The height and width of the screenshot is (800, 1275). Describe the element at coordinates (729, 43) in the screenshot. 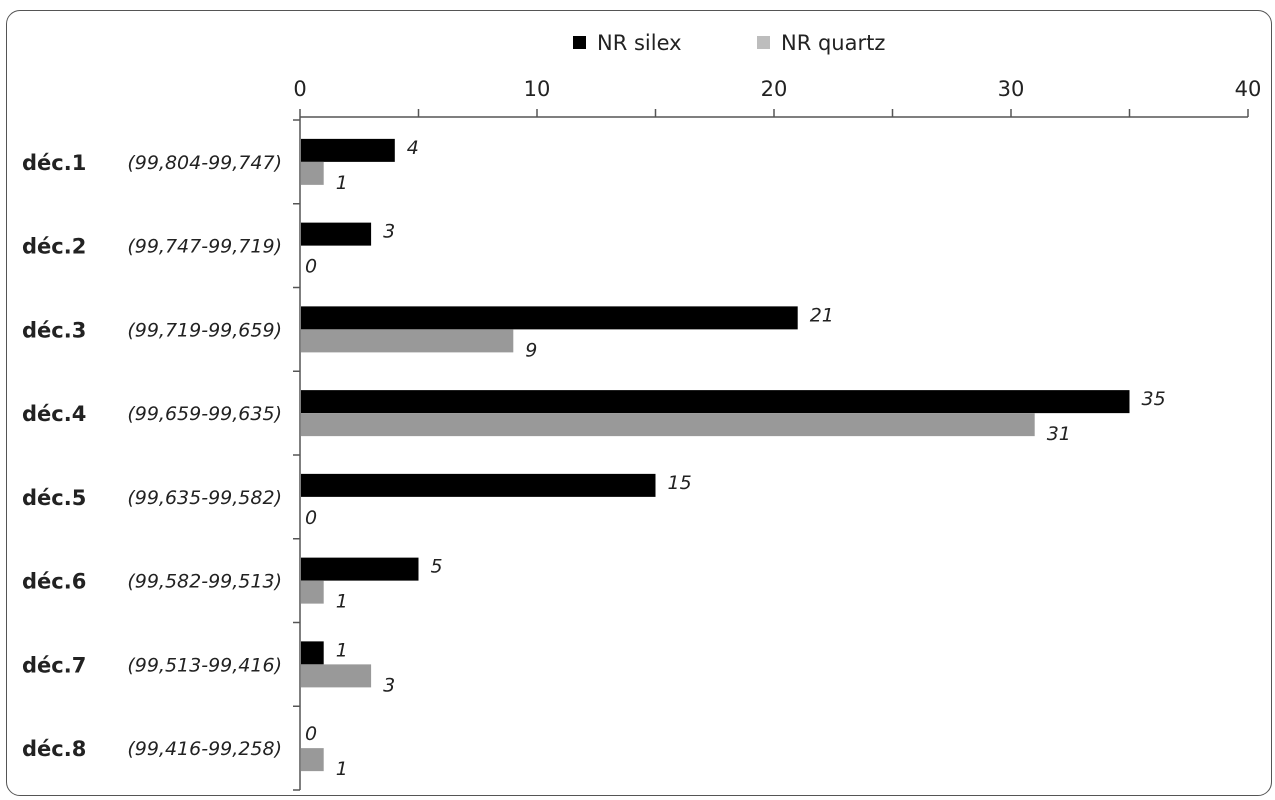

I see `legend: NR silex NR quartz` at that location.